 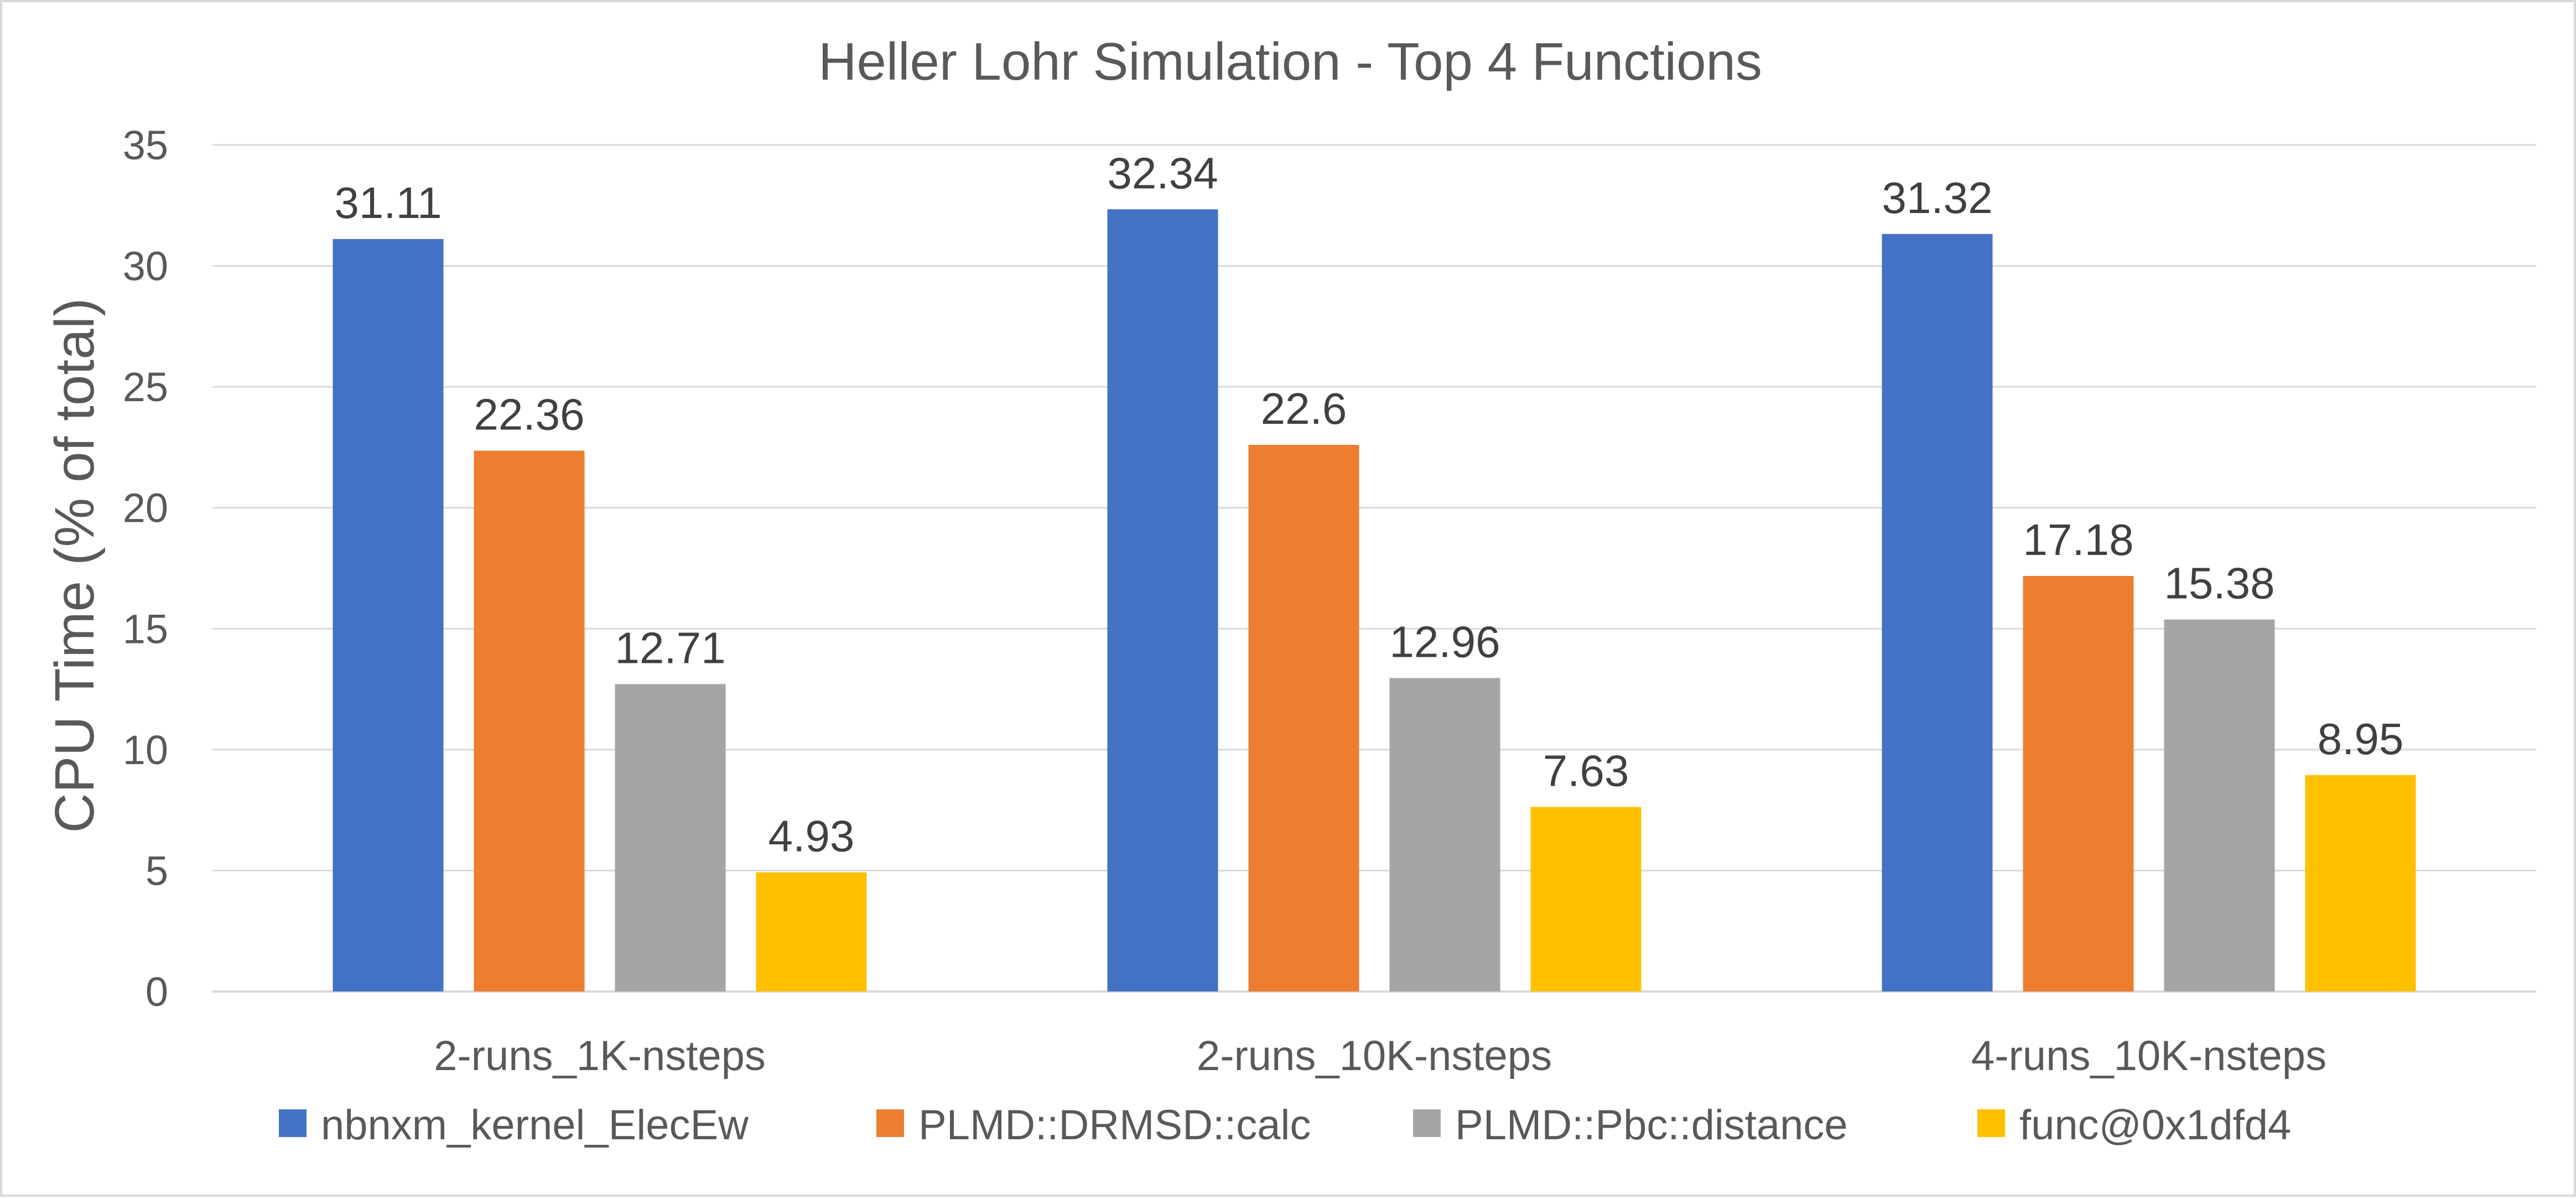 What do you see at coordinates (145, 629) in the screenshot?
I see `y-tick-label: 15` at bounding box center [145, 629].